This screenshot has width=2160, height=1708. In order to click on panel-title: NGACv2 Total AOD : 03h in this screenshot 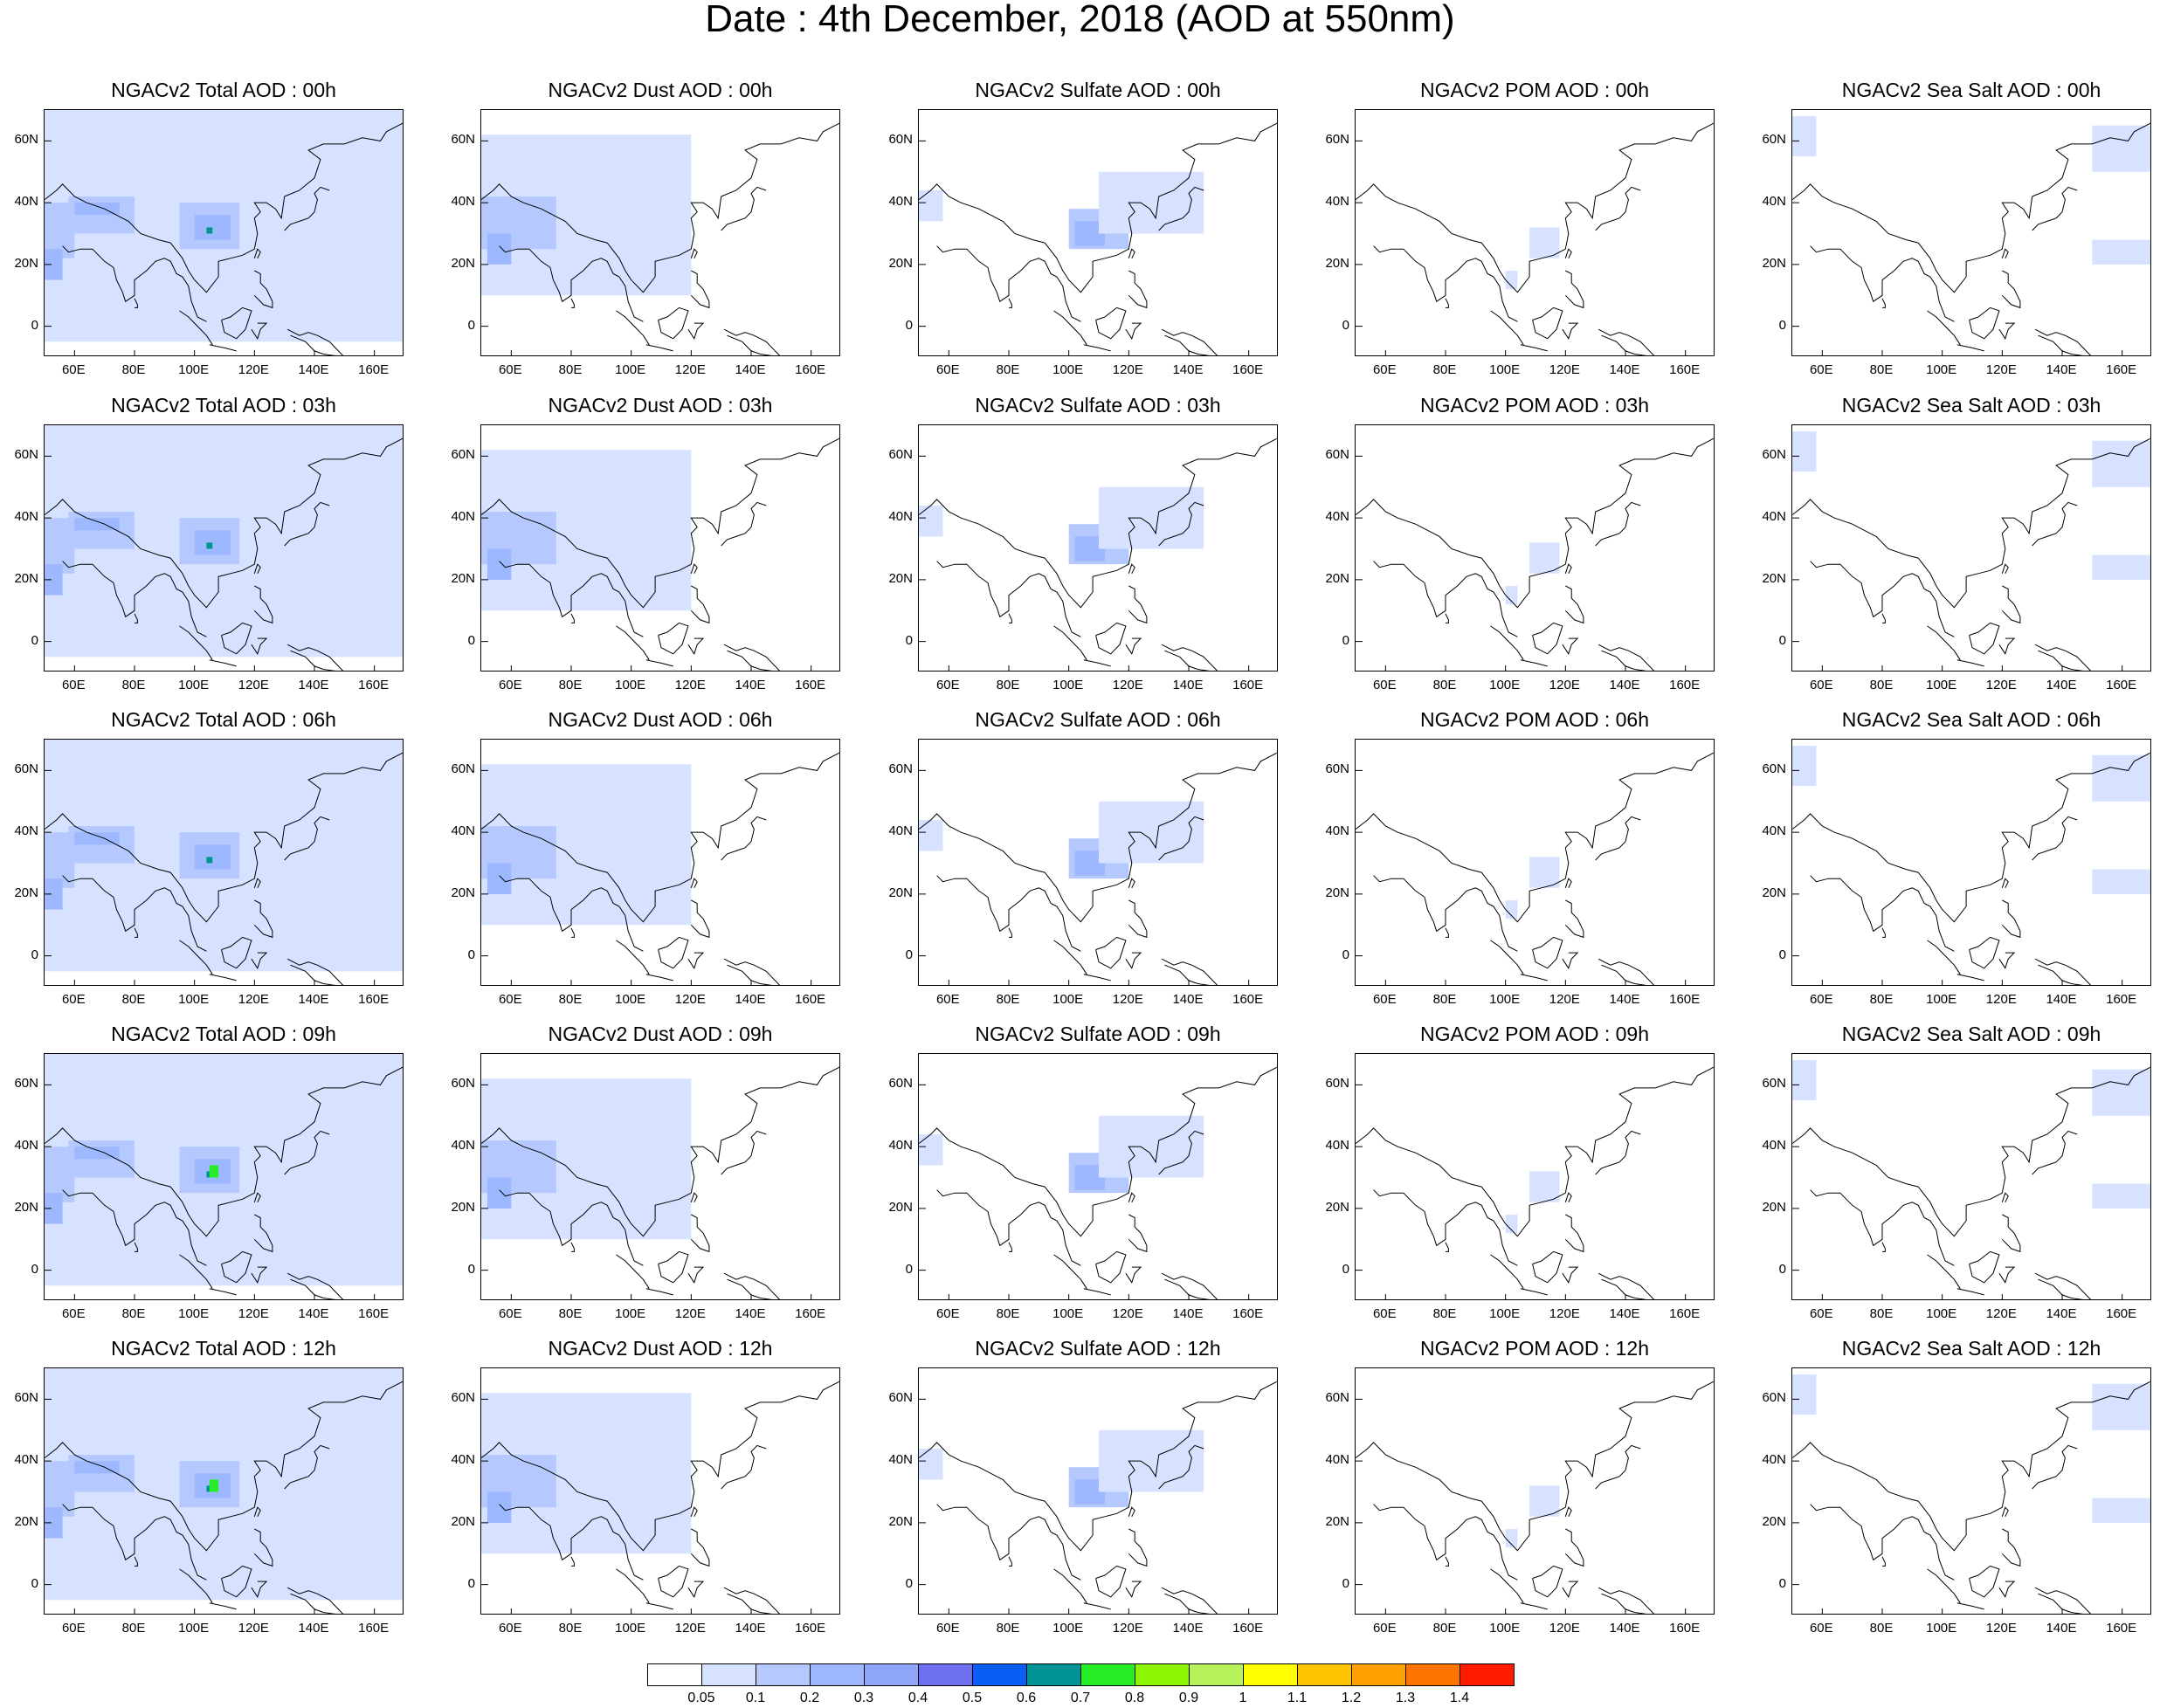, I will do `click(224, 405)`.